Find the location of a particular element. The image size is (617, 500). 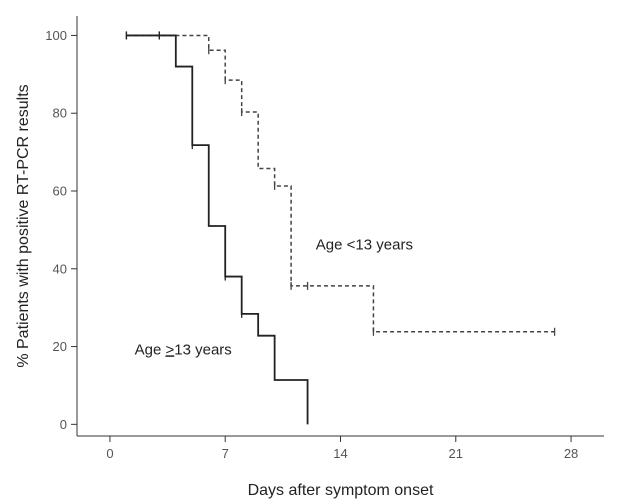

y-tick-label: 20 is located at coordinates (60, 346).